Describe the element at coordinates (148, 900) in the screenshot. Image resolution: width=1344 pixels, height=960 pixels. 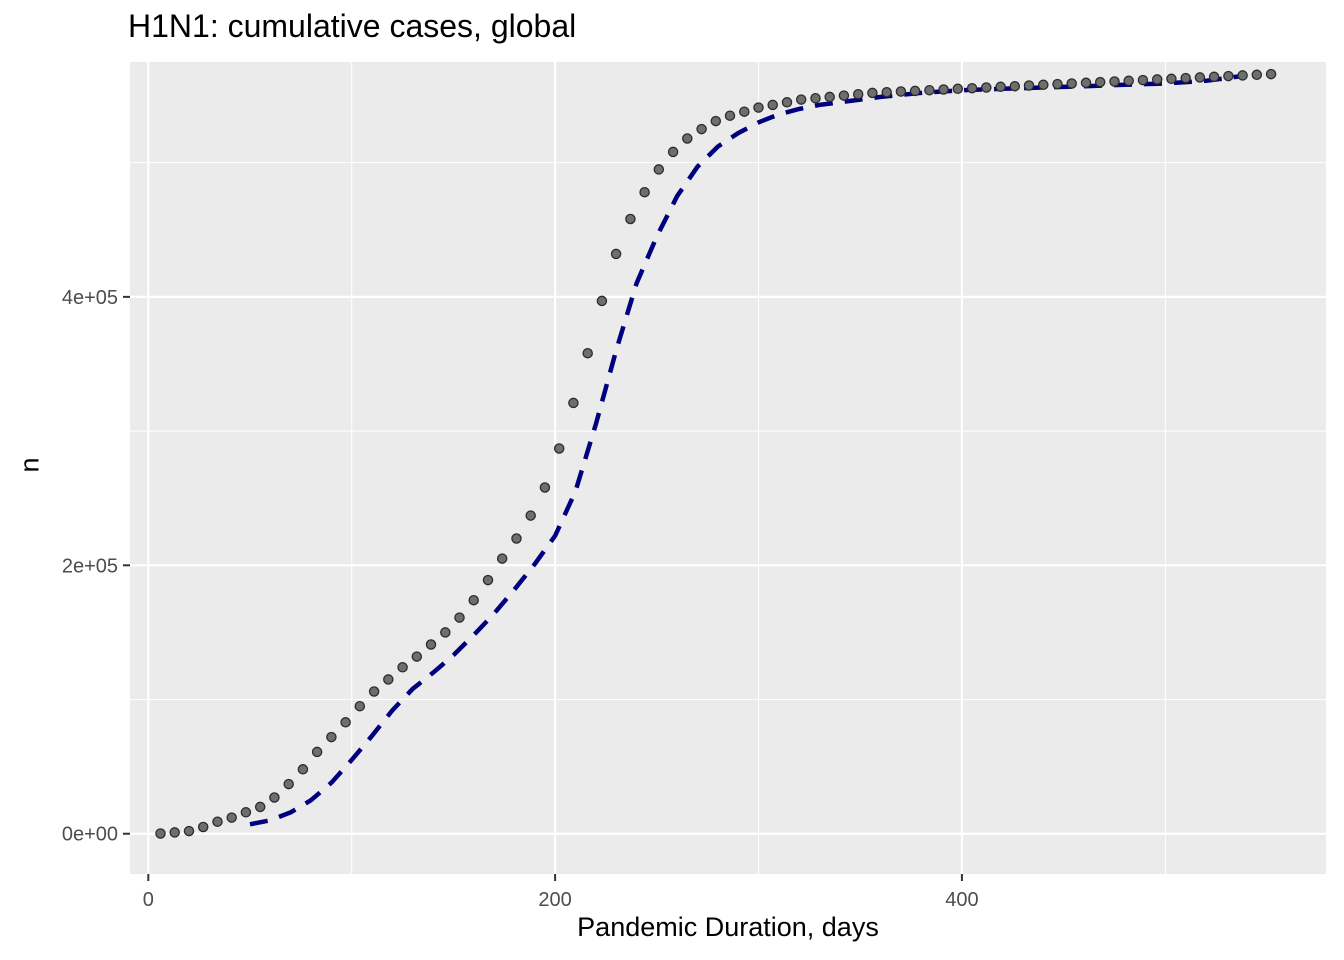
I see `x-tick-label: 0` at that location.